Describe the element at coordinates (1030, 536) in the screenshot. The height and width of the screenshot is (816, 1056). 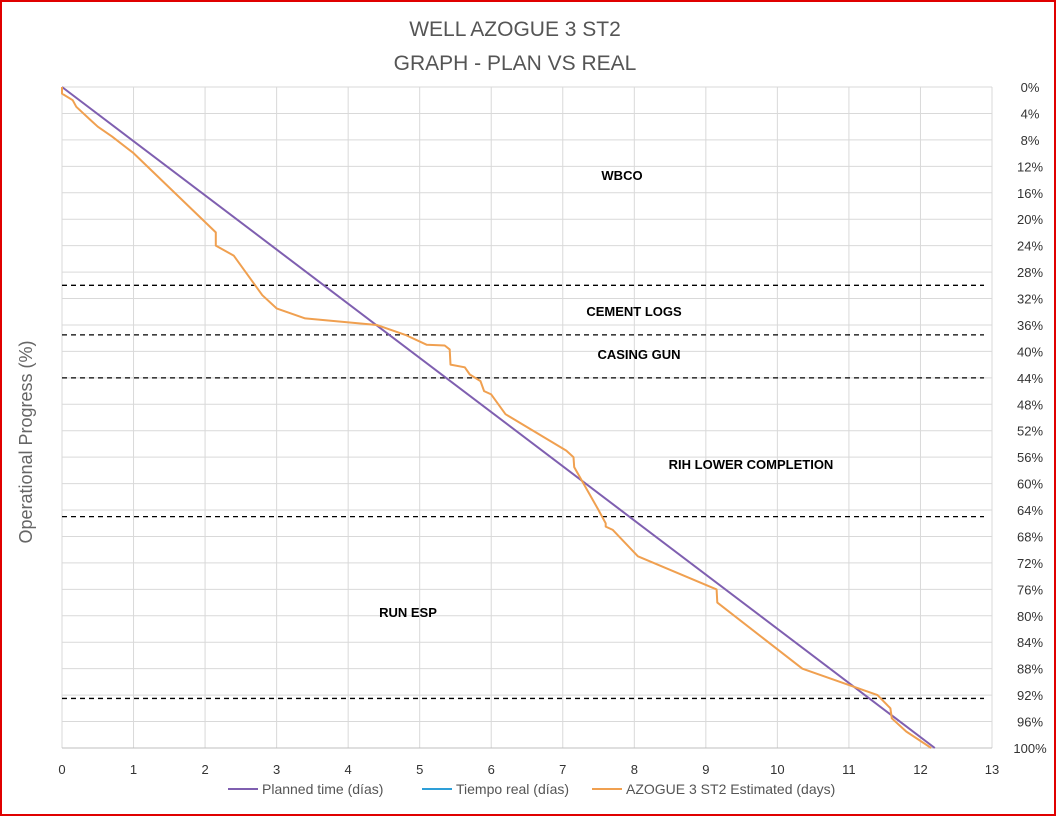
I see `y-tick-label: 68%` at that location.